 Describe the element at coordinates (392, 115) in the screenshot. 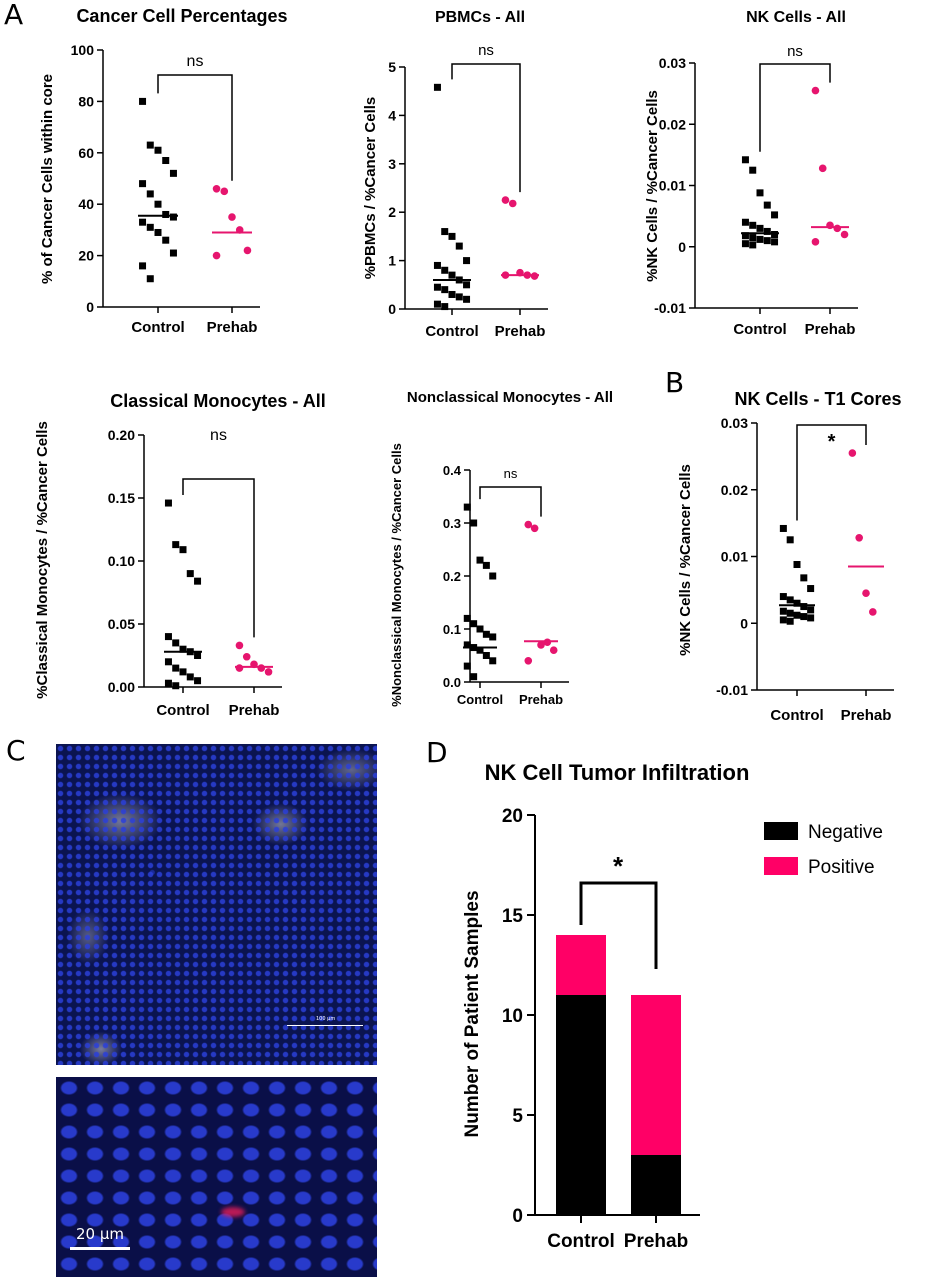

I see `y-tick-label: 4` at that location.